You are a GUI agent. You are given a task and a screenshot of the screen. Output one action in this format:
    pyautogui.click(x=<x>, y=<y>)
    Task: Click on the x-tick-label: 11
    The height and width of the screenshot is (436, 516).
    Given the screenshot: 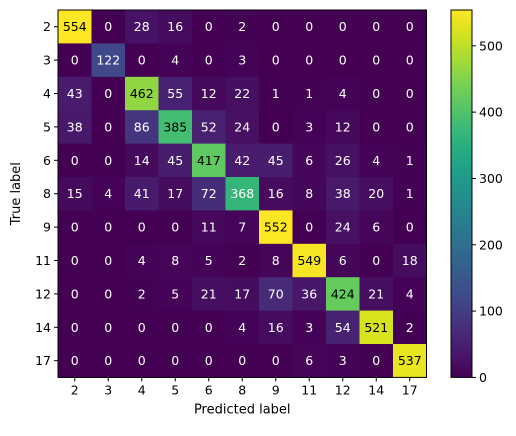 What is the action you would take?
    pyautogui.click(x=309, y=389)
    